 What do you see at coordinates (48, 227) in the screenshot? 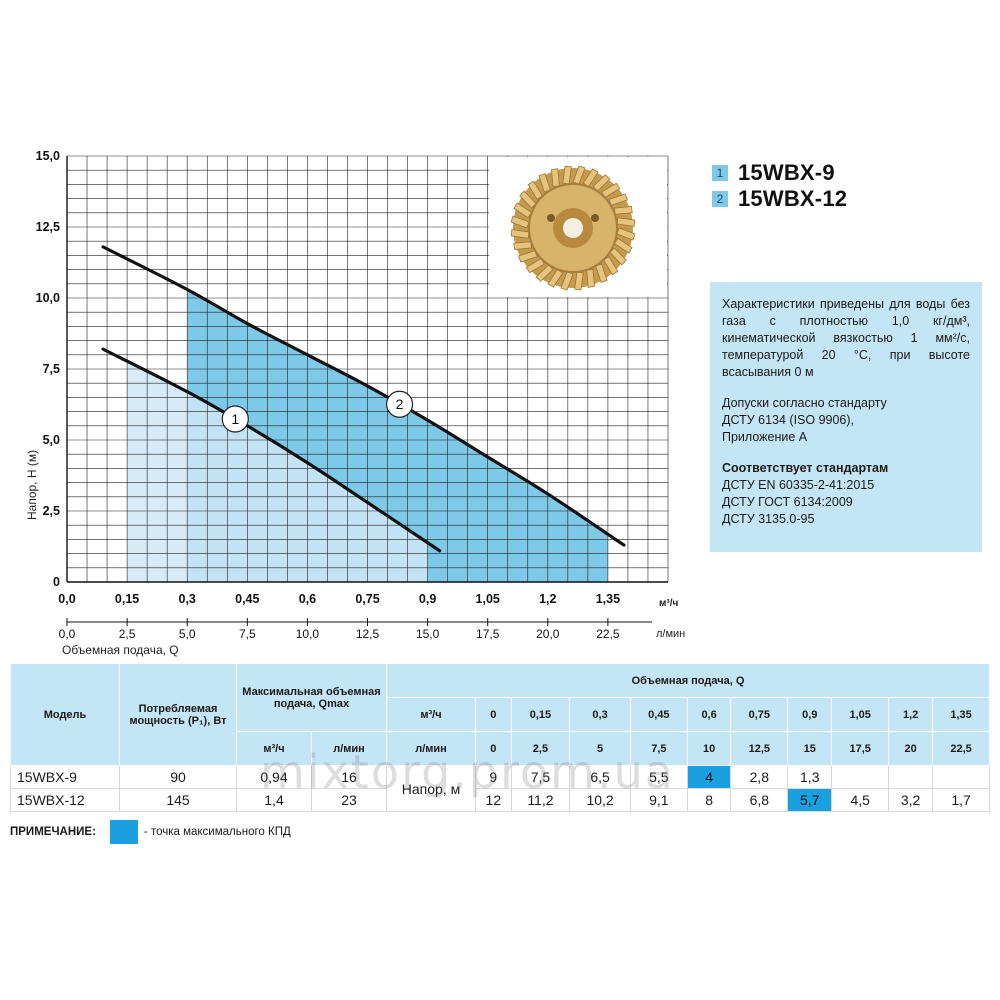
I see `y-tick-label: 12,5` at bounding box center [48, 227].